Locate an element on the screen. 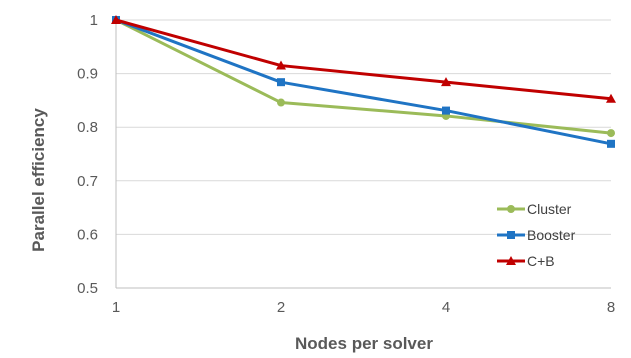 This screenshot has width=631, height=358. y-tick-label: 1 is located at coordinates (94, 20).